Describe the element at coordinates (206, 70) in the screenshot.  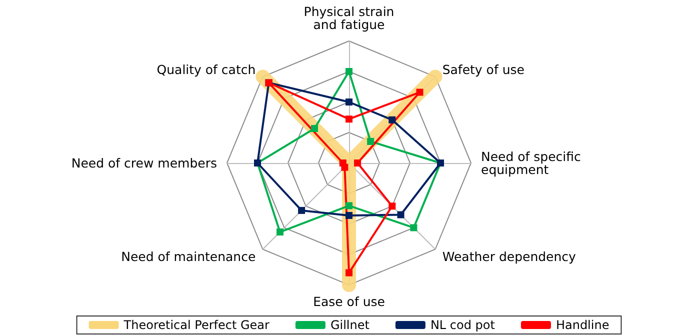
I see `spoke-label: Quality of catch` at that location.